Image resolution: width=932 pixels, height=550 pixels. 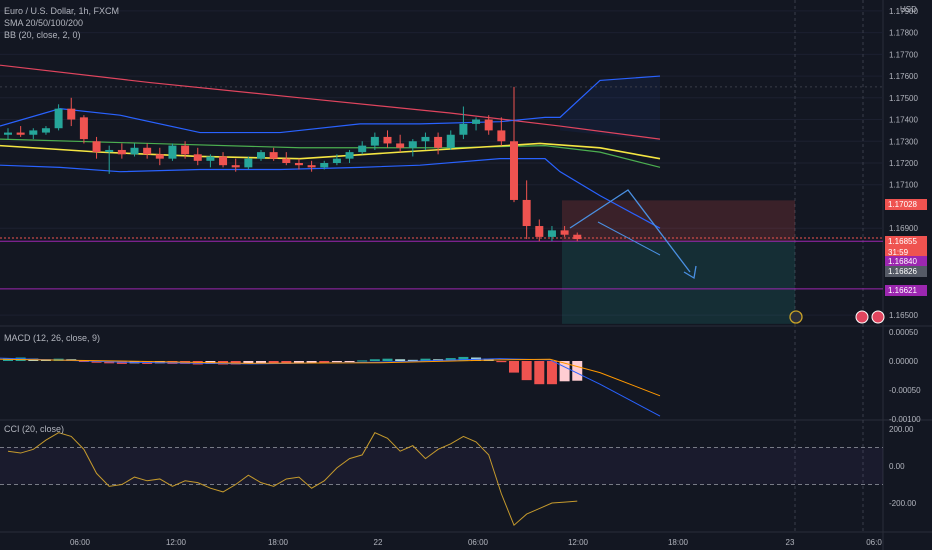 What do you see at coordinates (906, 252) in the screenshot?
I see `countdown-tag: 31:59` at bounding box center [906, 252].